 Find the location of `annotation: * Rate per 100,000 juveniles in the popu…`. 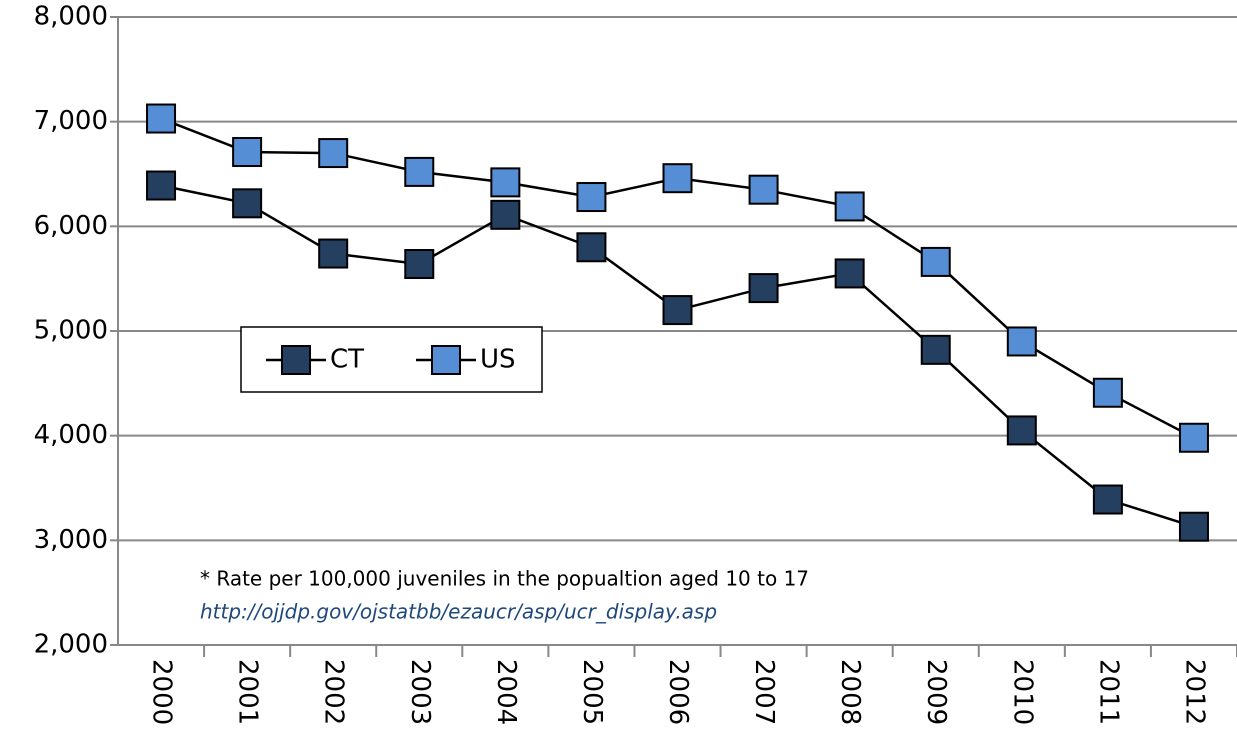

annotation: * Rate per 100,000 juveniles in the popu… is located at coordinates (504, 579).